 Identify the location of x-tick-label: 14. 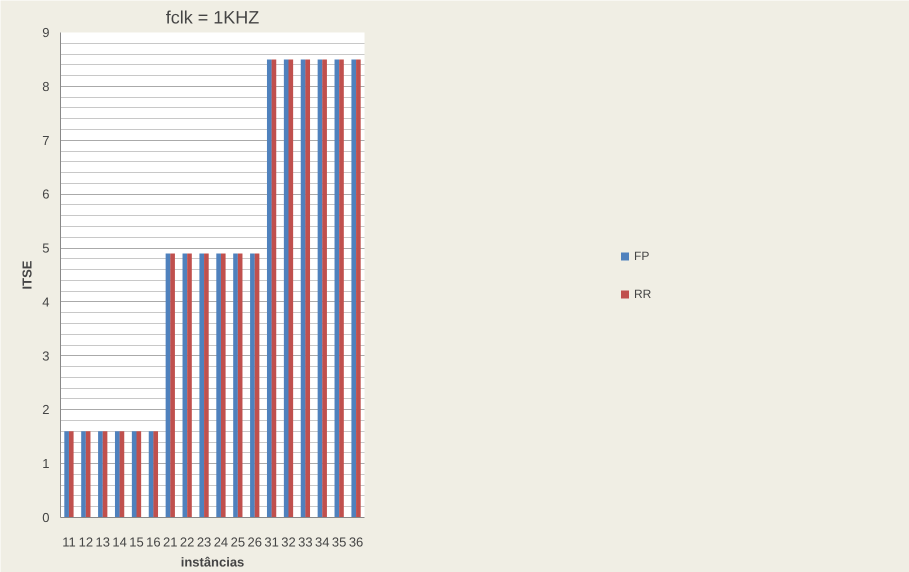
(119, 542).